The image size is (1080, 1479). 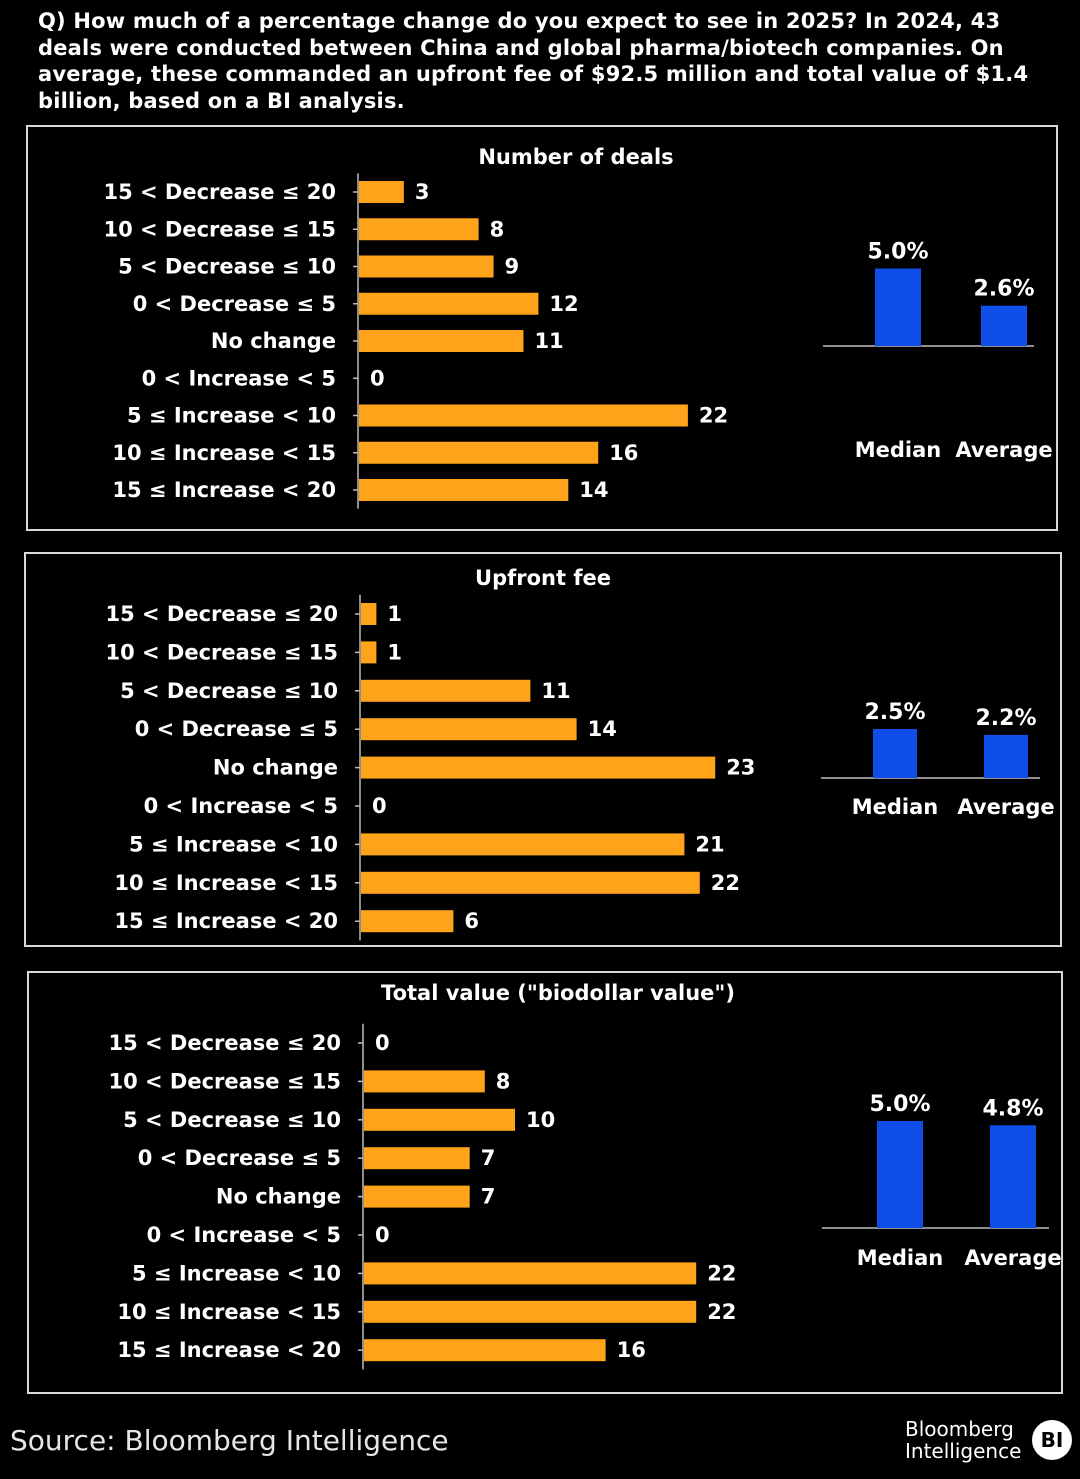 I want to click on value-label: 9, so click(x=512, y=267).